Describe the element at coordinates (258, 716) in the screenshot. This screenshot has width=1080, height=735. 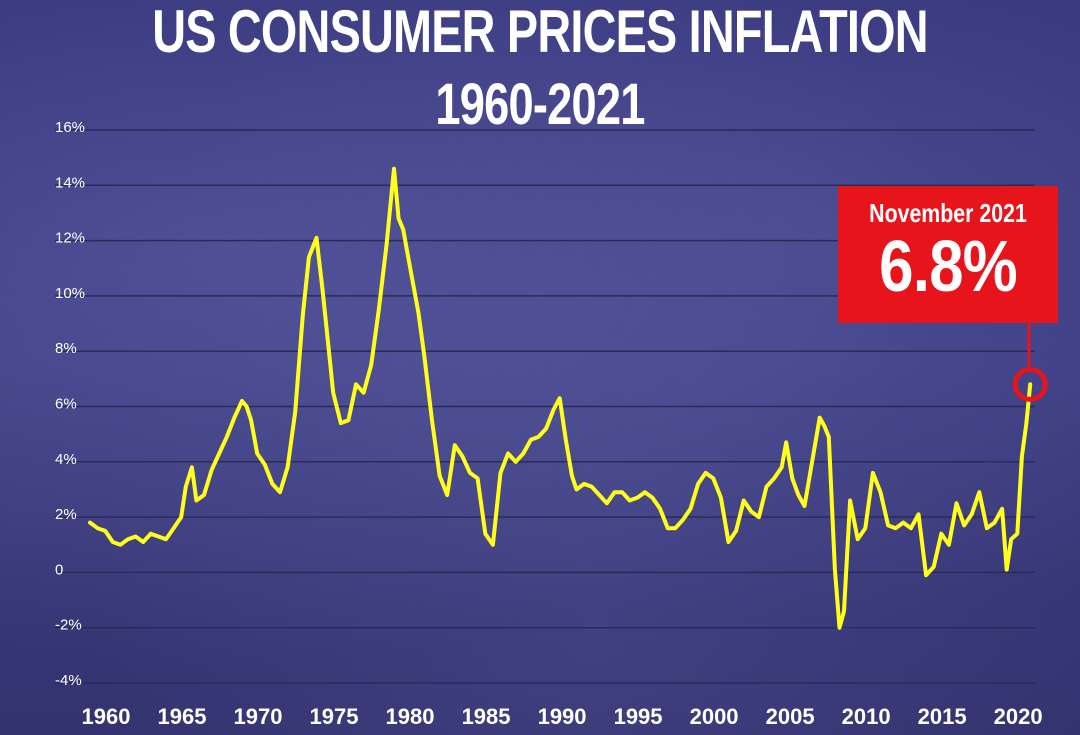
I see `x-tick-label: 1970` at that location.